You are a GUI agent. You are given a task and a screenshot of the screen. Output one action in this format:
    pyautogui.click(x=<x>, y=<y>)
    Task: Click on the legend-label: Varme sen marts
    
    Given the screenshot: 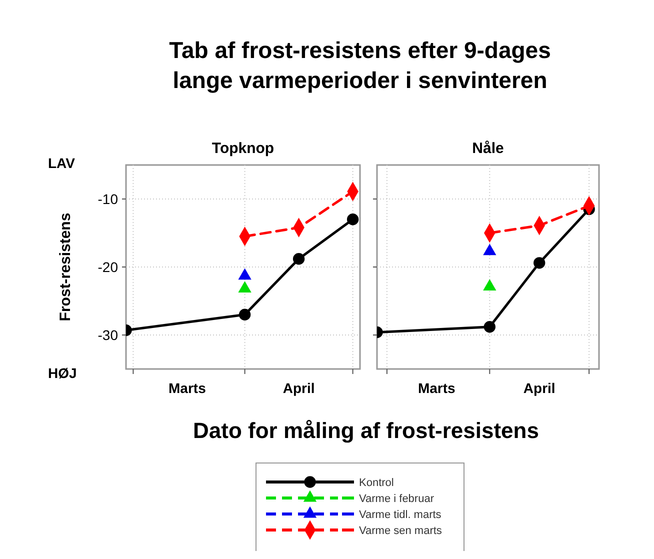 What is the action you would take?
    pyautogui.click(x=400, y=531)
    